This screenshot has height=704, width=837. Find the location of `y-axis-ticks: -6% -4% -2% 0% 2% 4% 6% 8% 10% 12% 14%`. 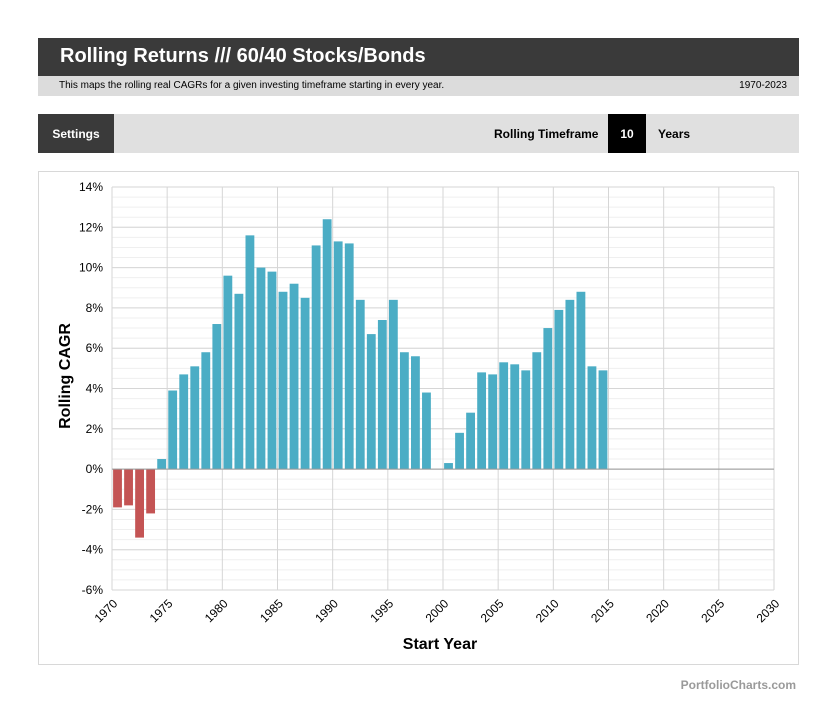

y-axis-ticks: -6% -4% -2% 0% 2% 4% 6% 8% 10% 12% 14% is located at coordinates (91, 388).